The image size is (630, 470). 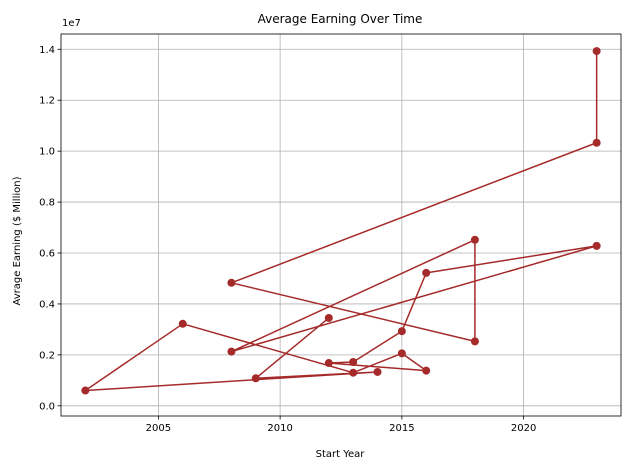 What do you see at coordinates (158, 428) in the screenshot?
I see `x-tick-label: 2005` at bounding box center [158, 428].